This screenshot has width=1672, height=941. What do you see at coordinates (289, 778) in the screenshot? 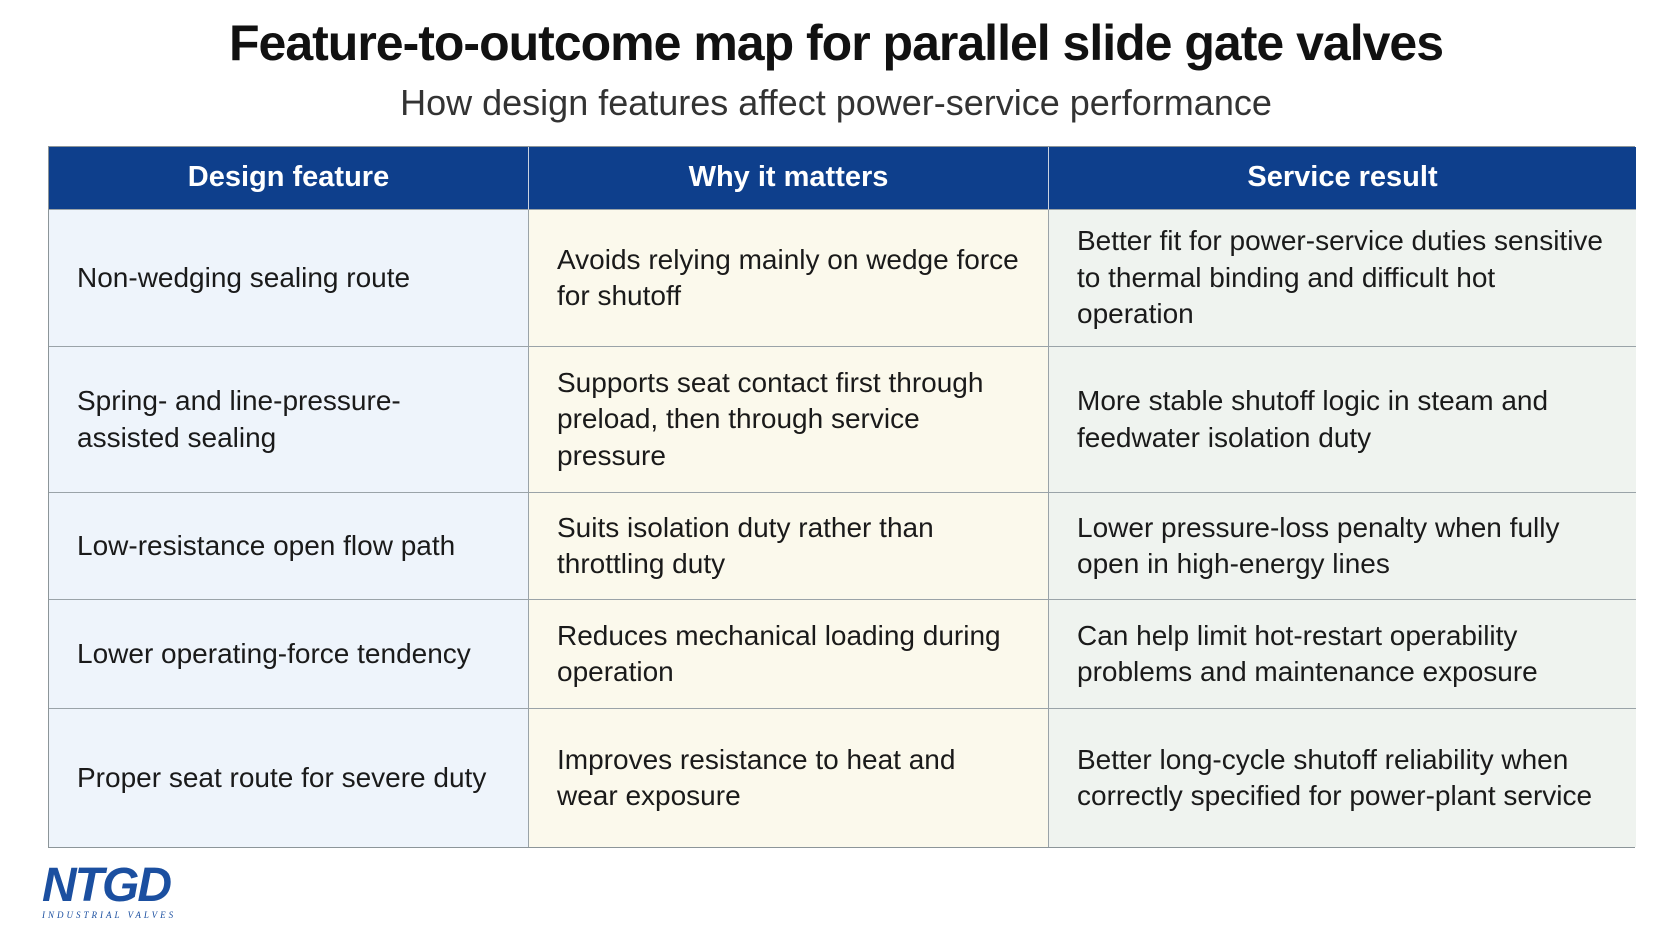
I see `table-cell: Proper seat route for severe duty` at bounding box center [289, 778].